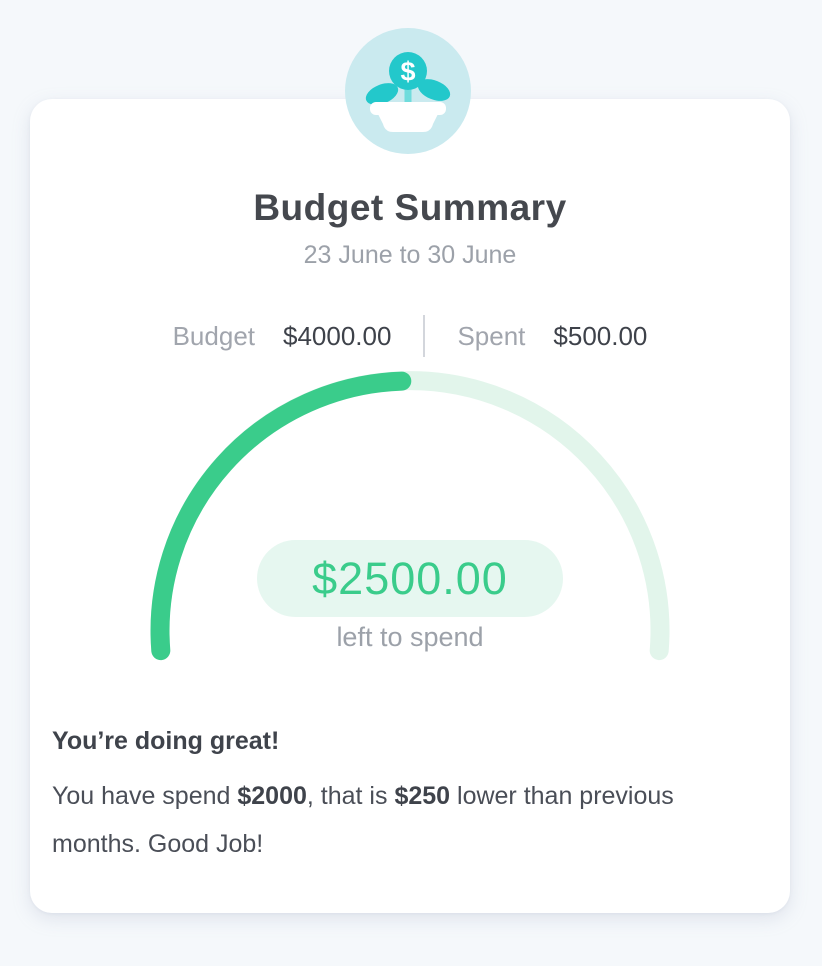 Image resolution: width=822 pixels, height=966 pixels. What do you see at coordinates (382, 94) in the screenshot?
I see `plant-leaf-left` at bounding box center [382, 94].